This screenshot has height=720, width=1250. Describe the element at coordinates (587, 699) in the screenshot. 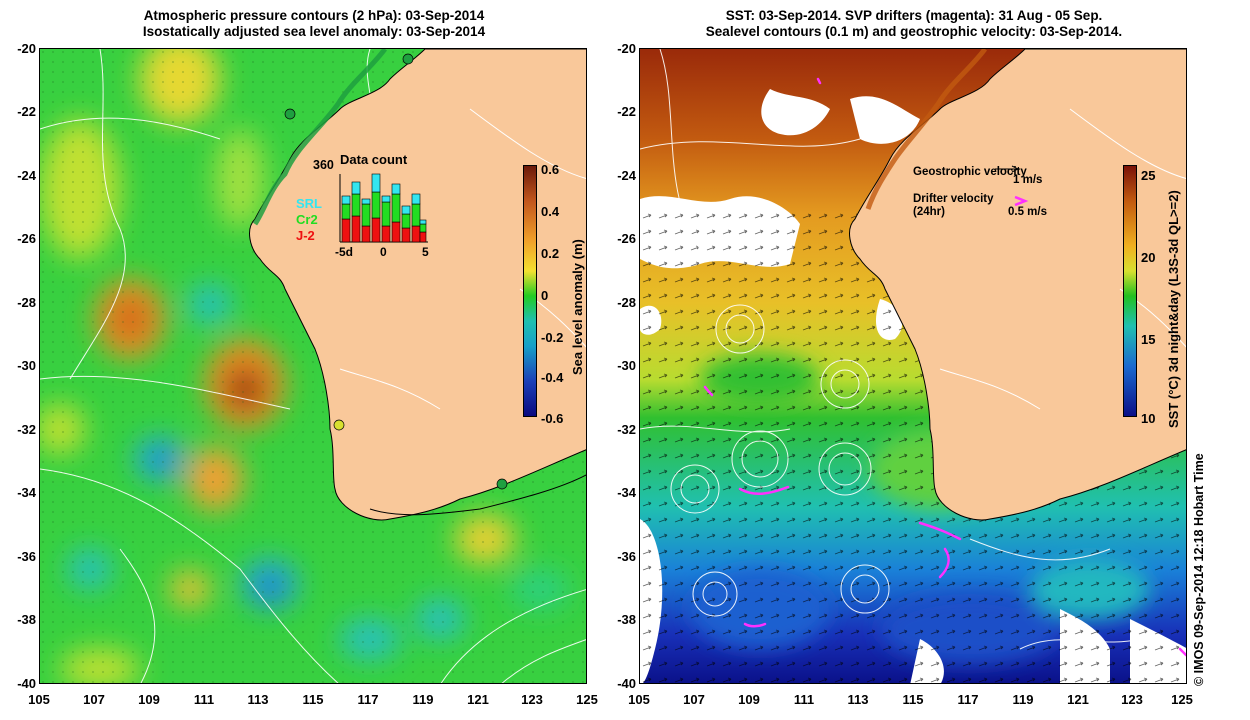

I see `left-x-tick: 125` at that location.